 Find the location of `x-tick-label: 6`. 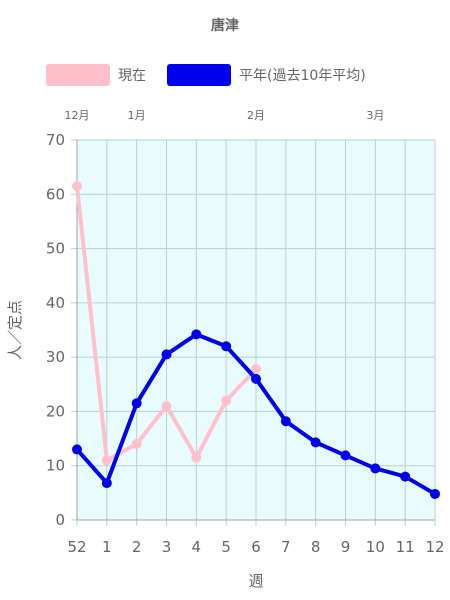

x-tick-label: 6 is located at coordinates (256, 547).